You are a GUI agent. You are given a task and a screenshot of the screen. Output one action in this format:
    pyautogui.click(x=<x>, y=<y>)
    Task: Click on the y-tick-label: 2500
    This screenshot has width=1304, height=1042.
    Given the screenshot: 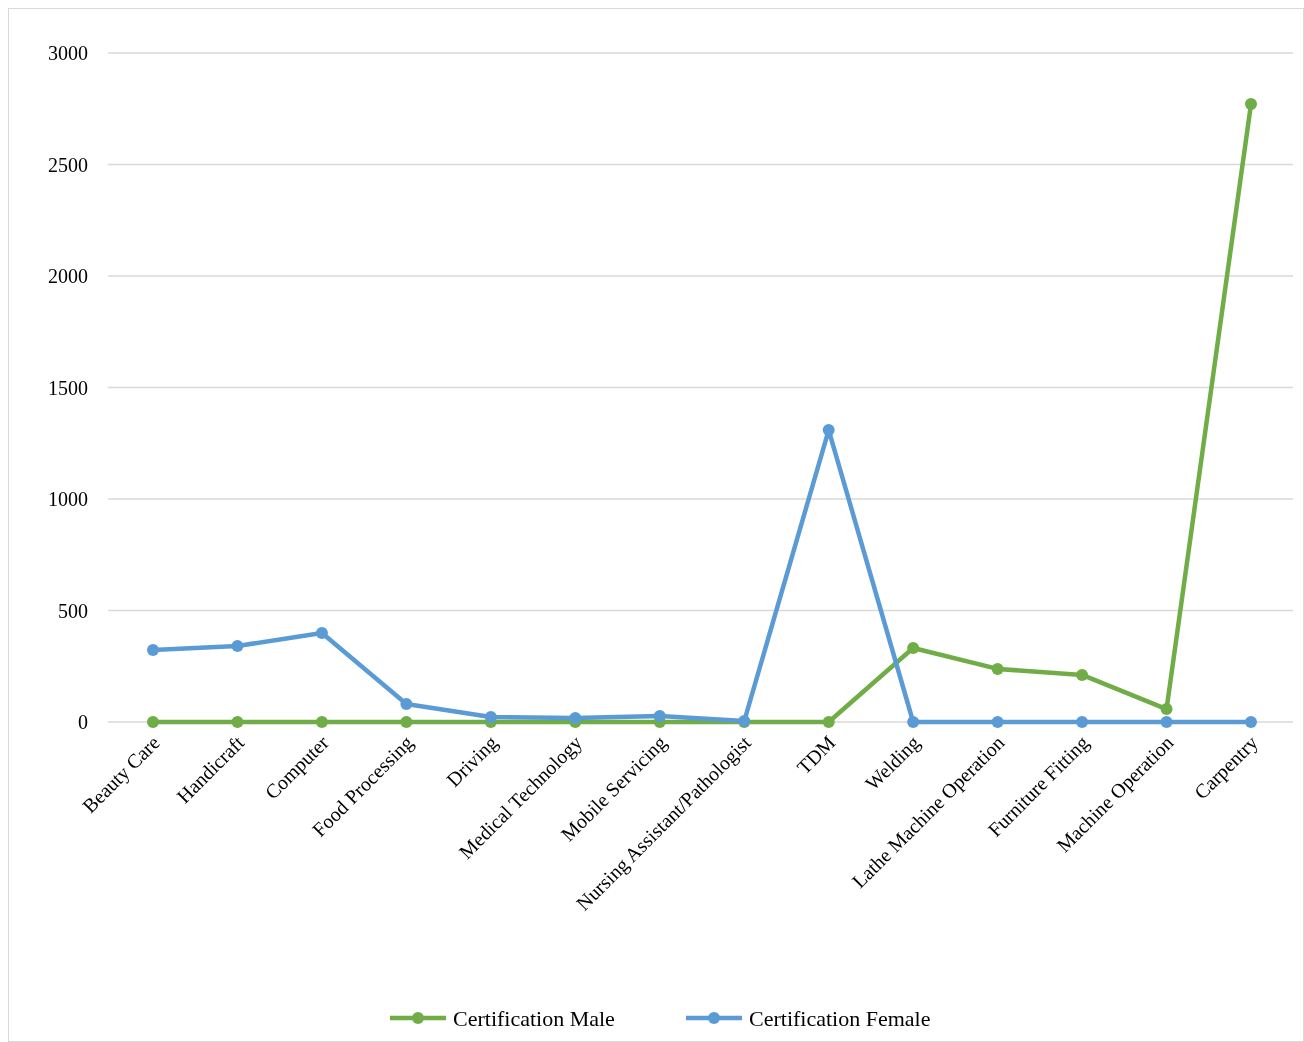 What is the action you would take?
    pyautogui.click(x=68, y=164)
    